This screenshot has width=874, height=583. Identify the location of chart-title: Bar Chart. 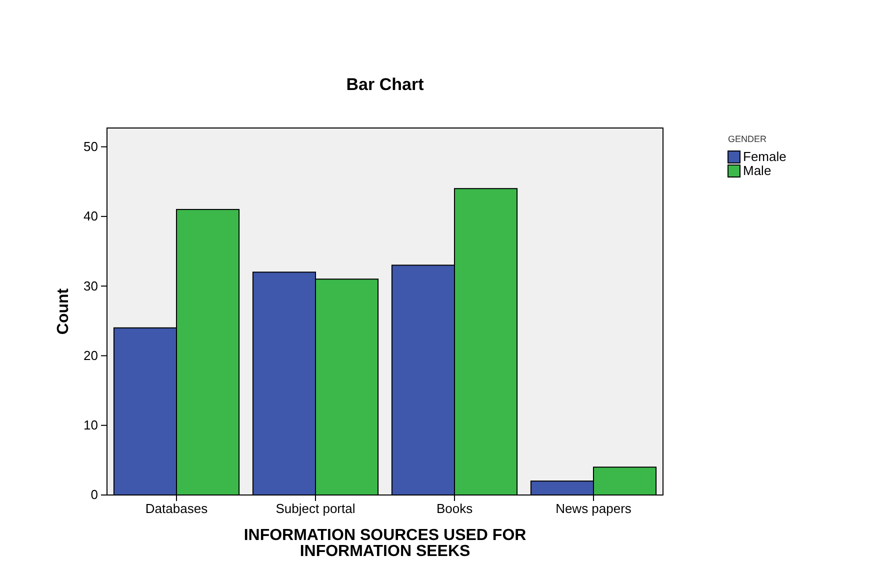
(385, 84).